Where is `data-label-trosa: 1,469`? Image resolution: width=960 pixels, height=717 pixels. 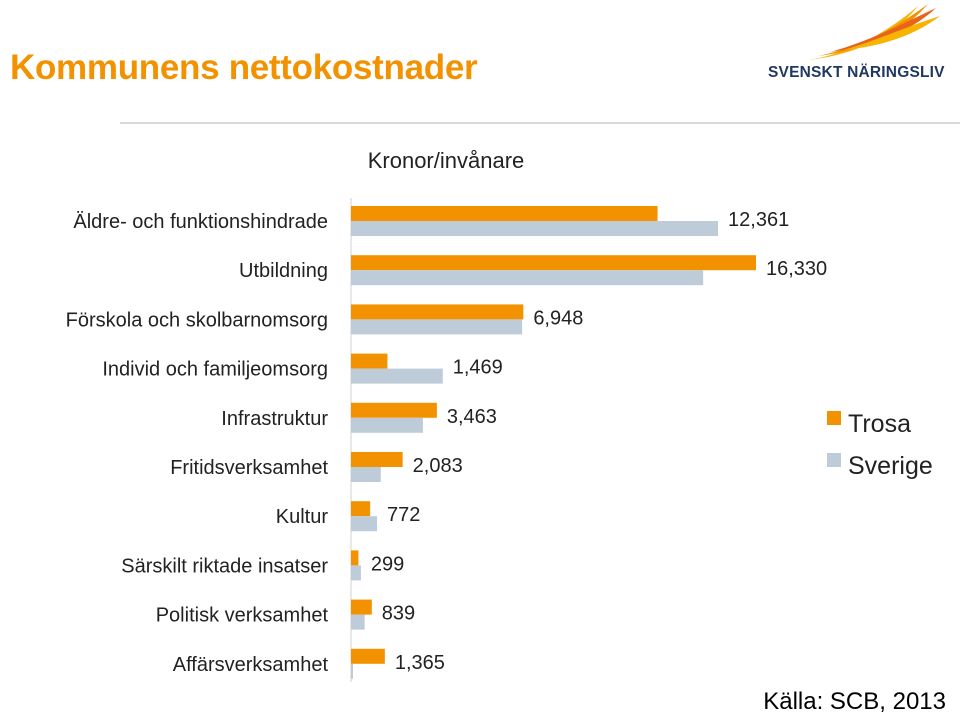
data-label-trosa: 1,469 is located at coordinates (478, 368).